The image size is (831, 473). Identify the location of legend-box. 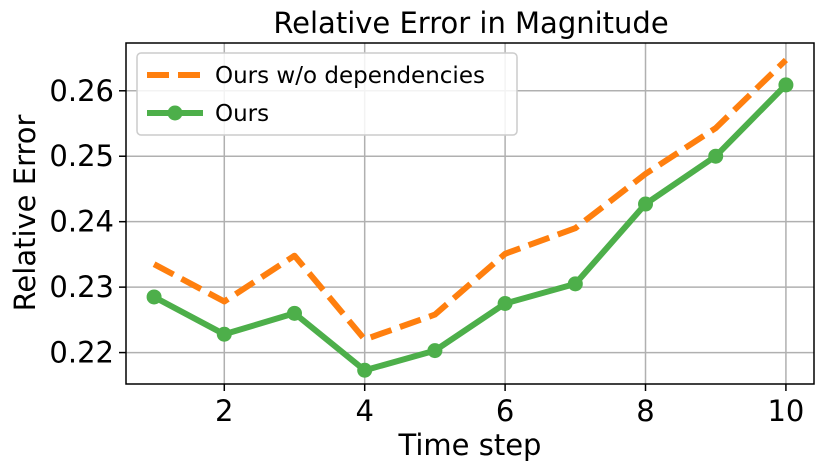
(327, 94).